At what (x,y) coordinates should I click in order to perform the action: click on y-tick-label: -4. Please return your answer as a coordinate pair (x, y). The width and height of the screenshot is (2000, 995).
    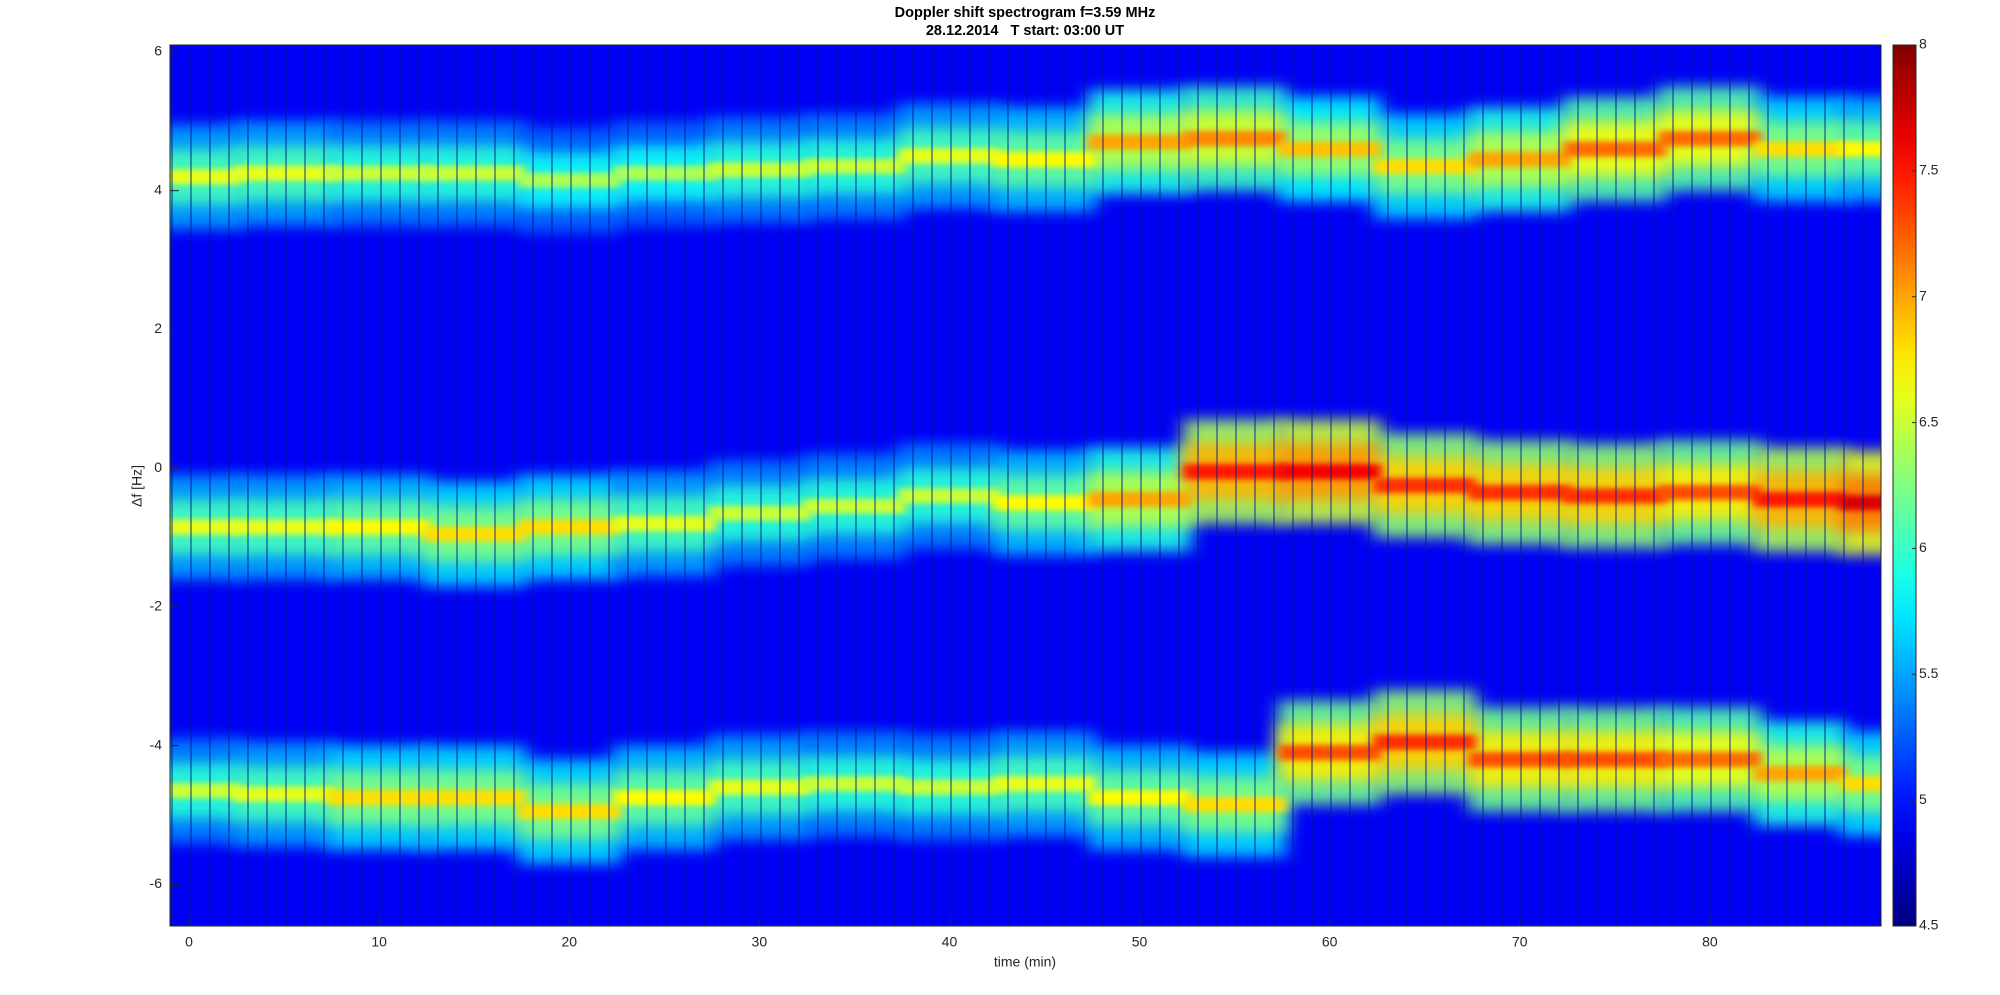
    Looking at the image, I should click on (156, 744).